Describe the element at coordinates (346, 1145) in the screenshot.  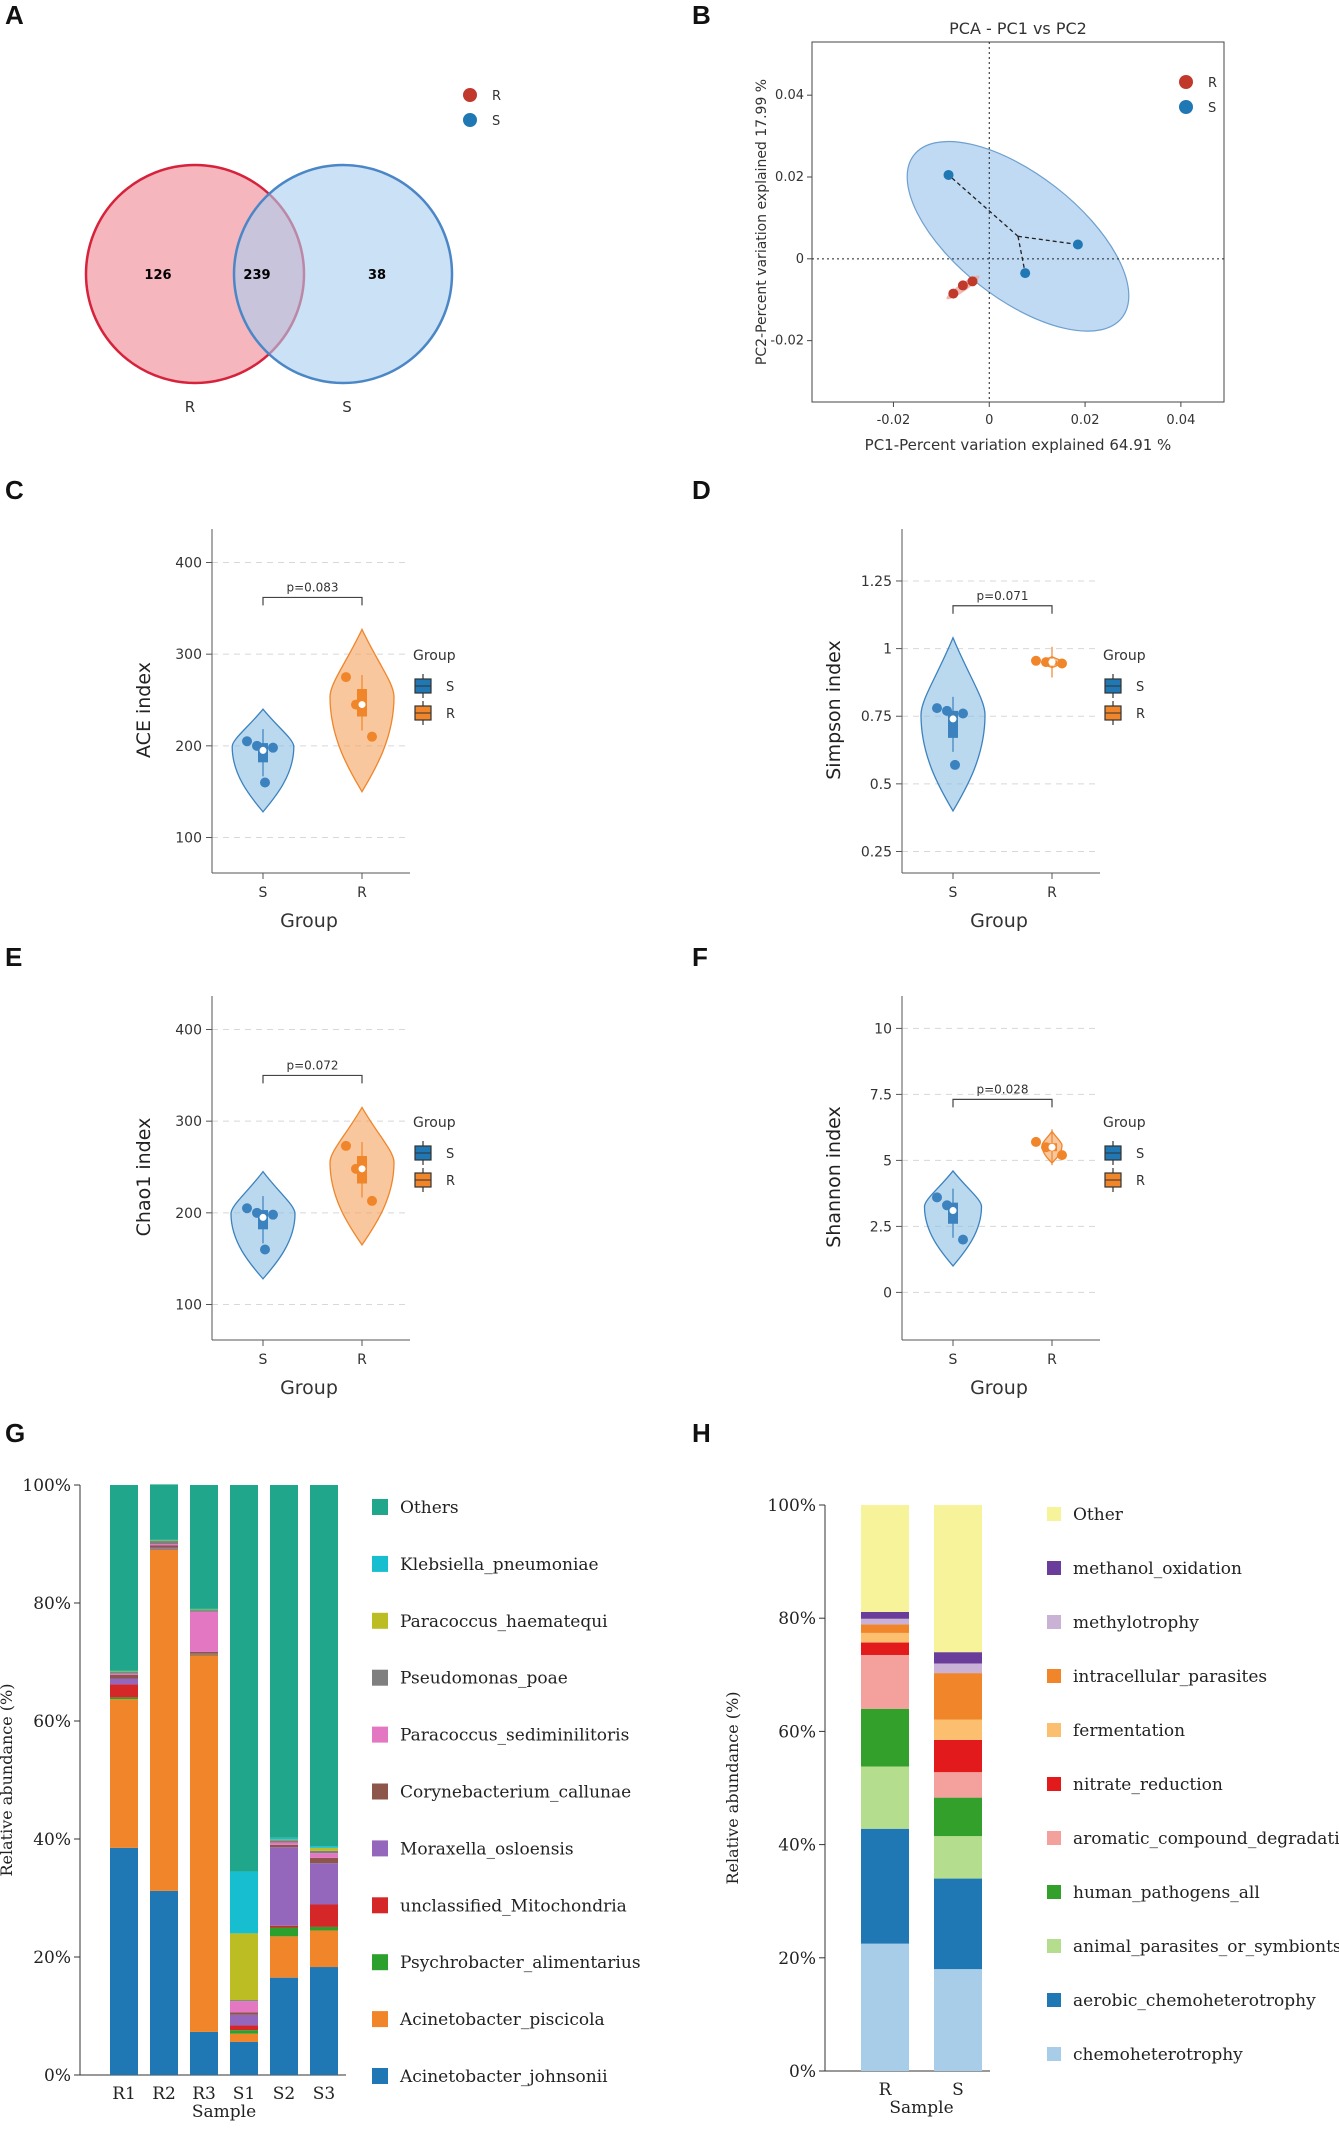
I see `chao1-point-r` at that location.